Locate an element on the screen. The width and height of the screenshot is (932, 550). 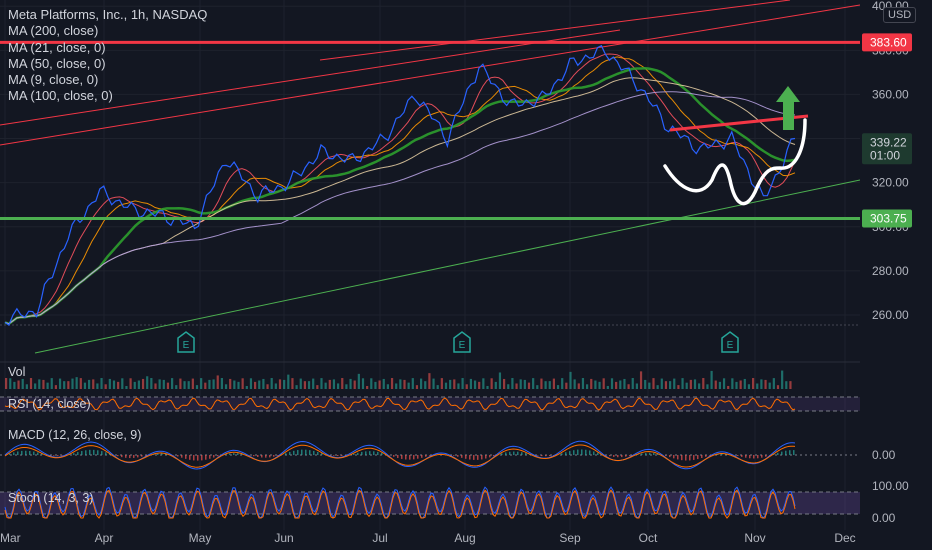
rsi-label: RSI (14, close) is located at coordinates (49, 404).